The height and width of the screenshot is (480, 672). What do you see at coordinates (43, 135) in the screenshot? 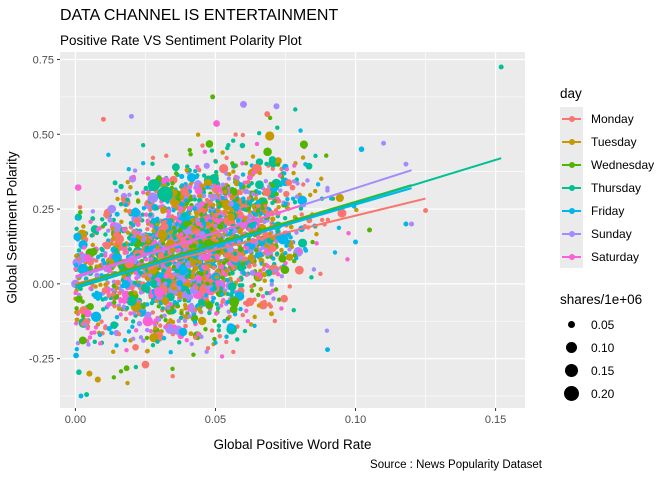
I see `y-tick-label: 0.50` at bounding box center [43, 135].